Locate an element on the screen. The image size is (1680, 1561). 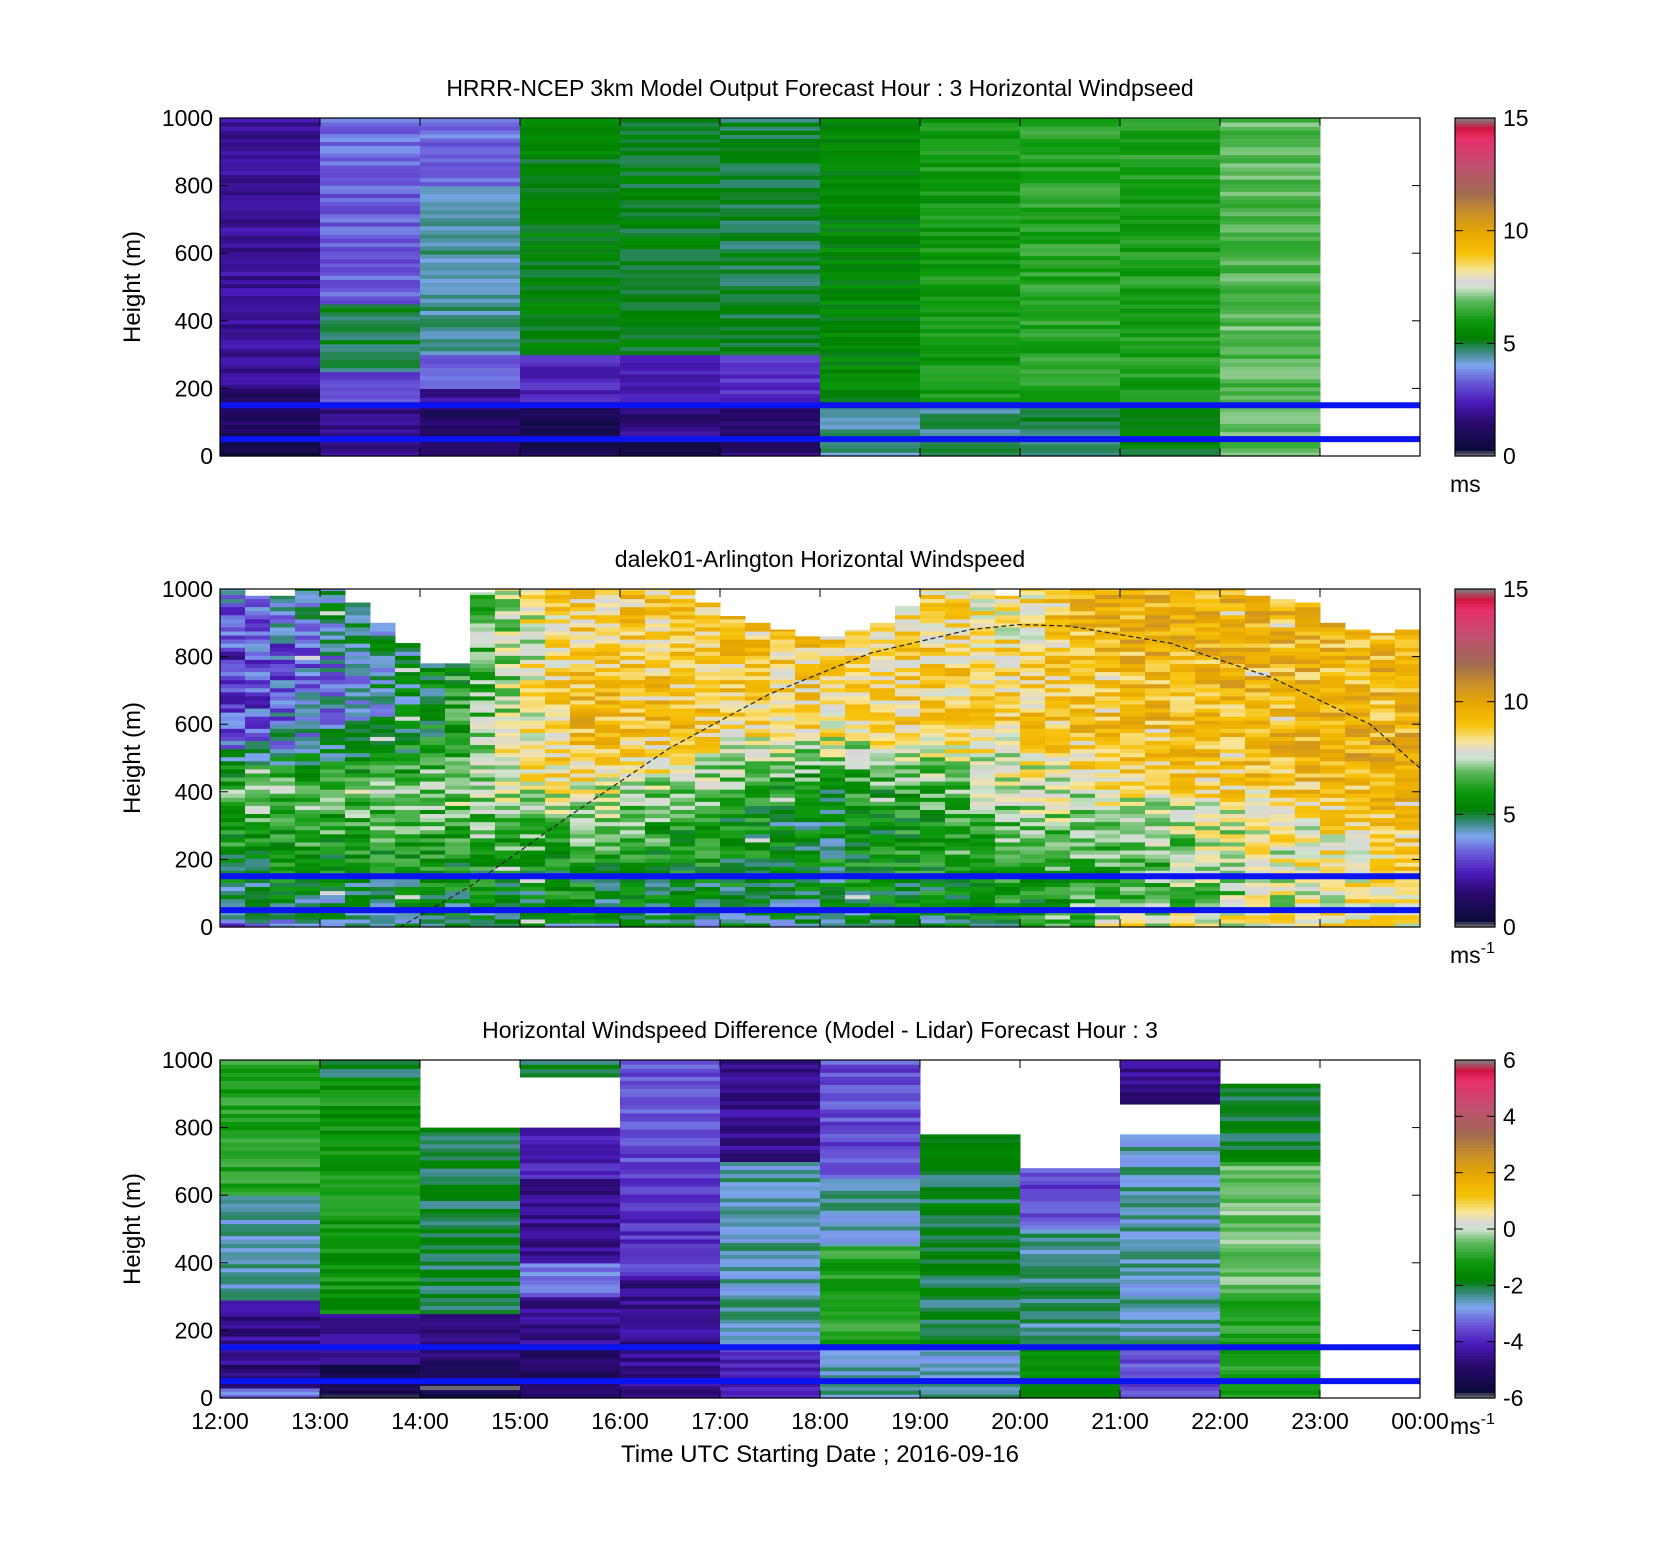
colorbar-segment is located at coordinates (1475, 407).